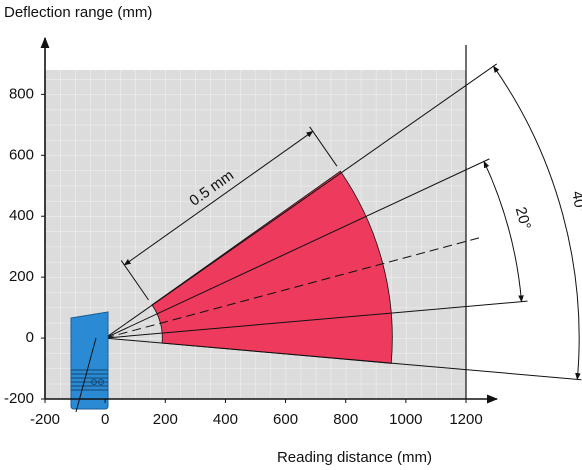  I want to click on x-tick-label: 1200, so click(465, 419).